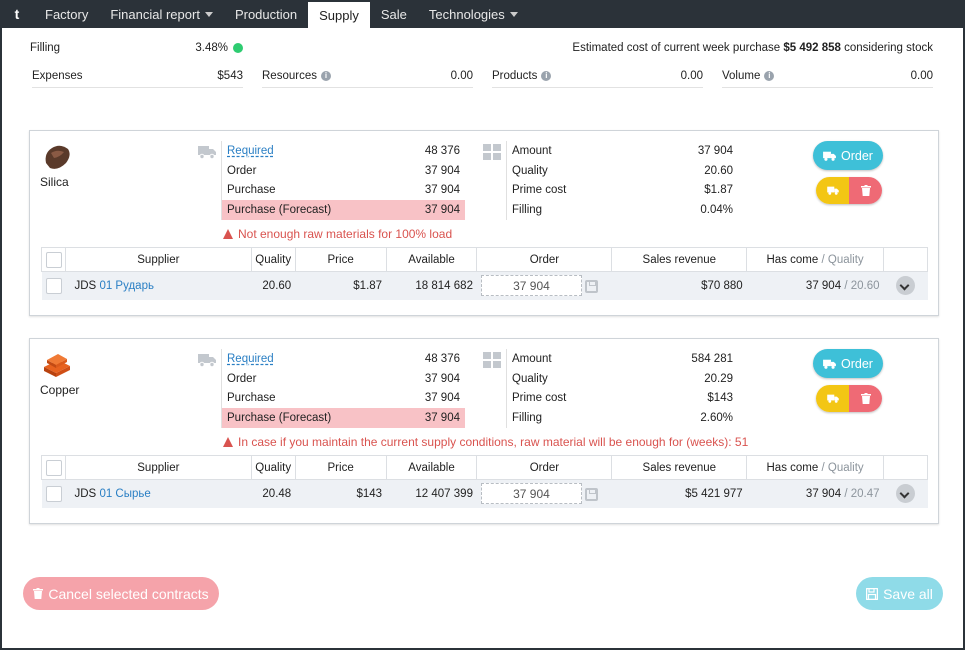  What do you see at coordinates (716, 417) in the screenshot?
I see `filling-value: 2.60%` at bounding box center [716, 417].